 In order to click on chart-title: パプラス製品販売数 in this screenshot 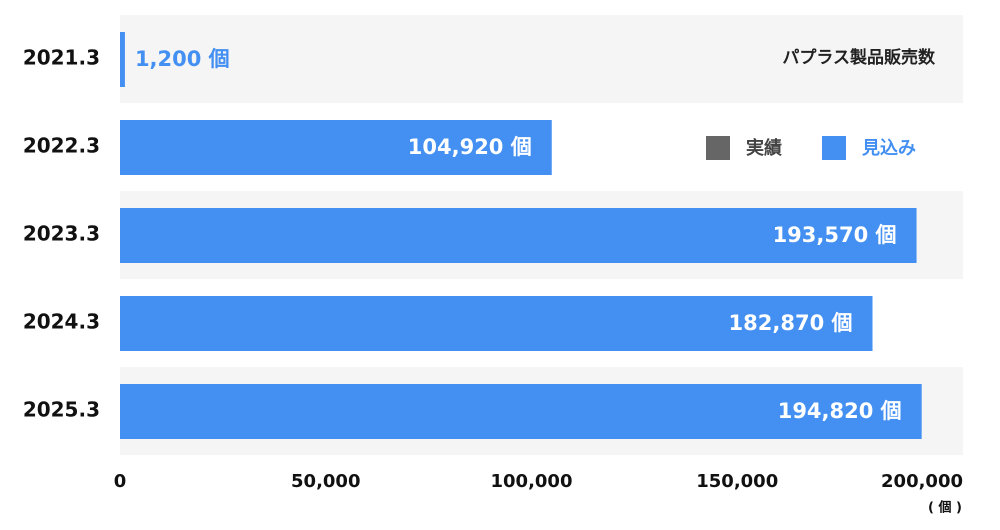, I will do `click(859, 57)`.